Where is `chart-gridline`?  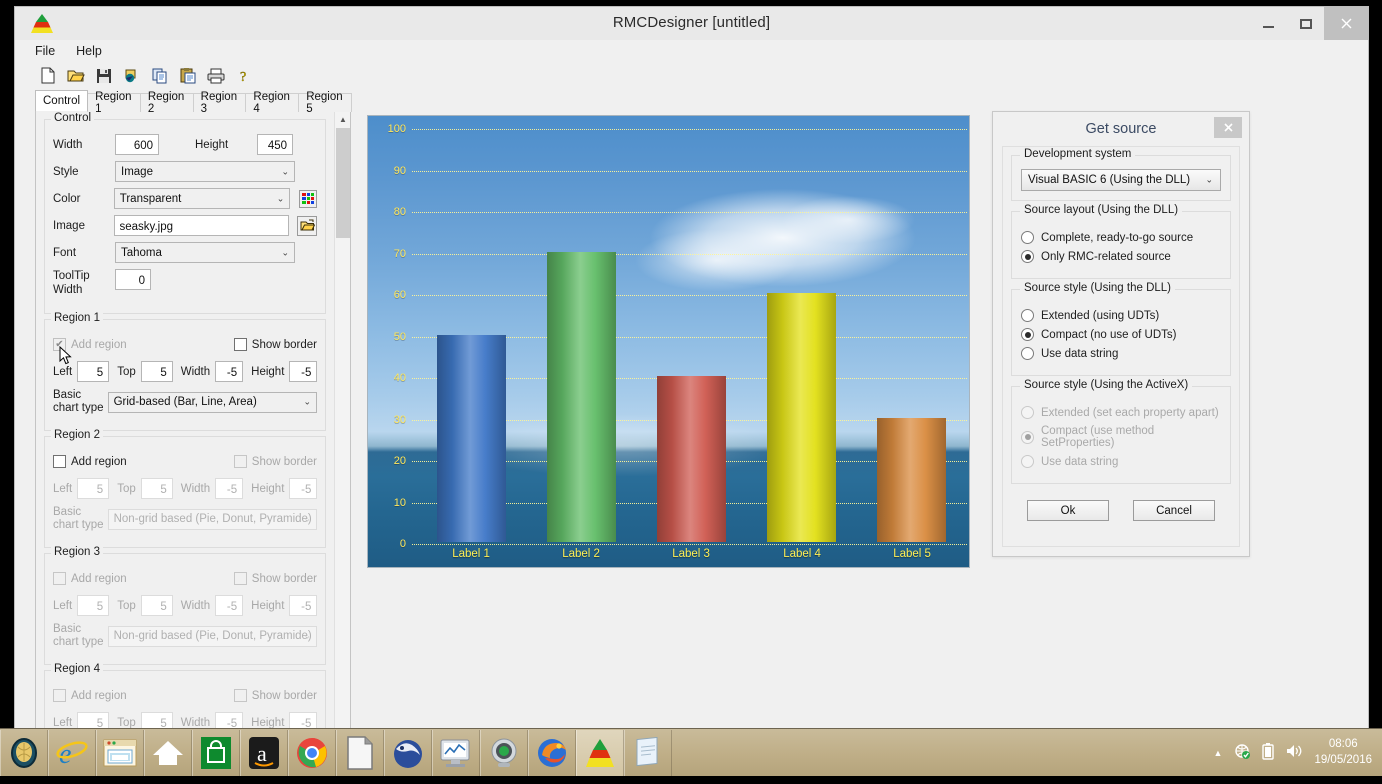 chart-gridline is located at coordinates (689, 337).